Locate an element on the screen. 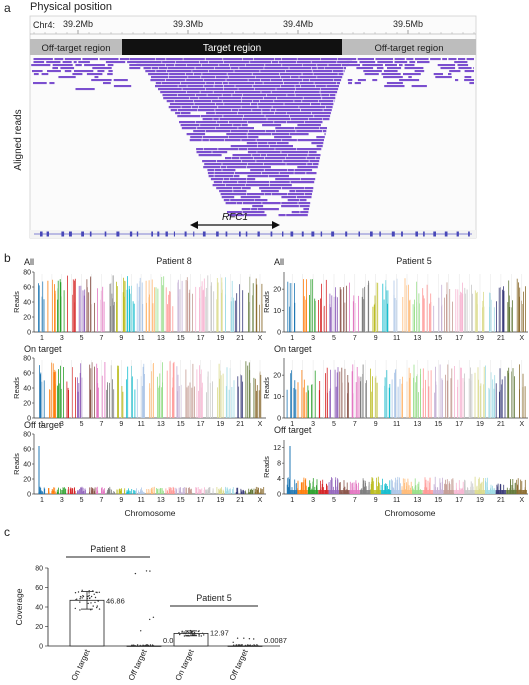 This screenshot has height=685, width=529. y-tick-label: 12 is located at coordinates (277, 448).